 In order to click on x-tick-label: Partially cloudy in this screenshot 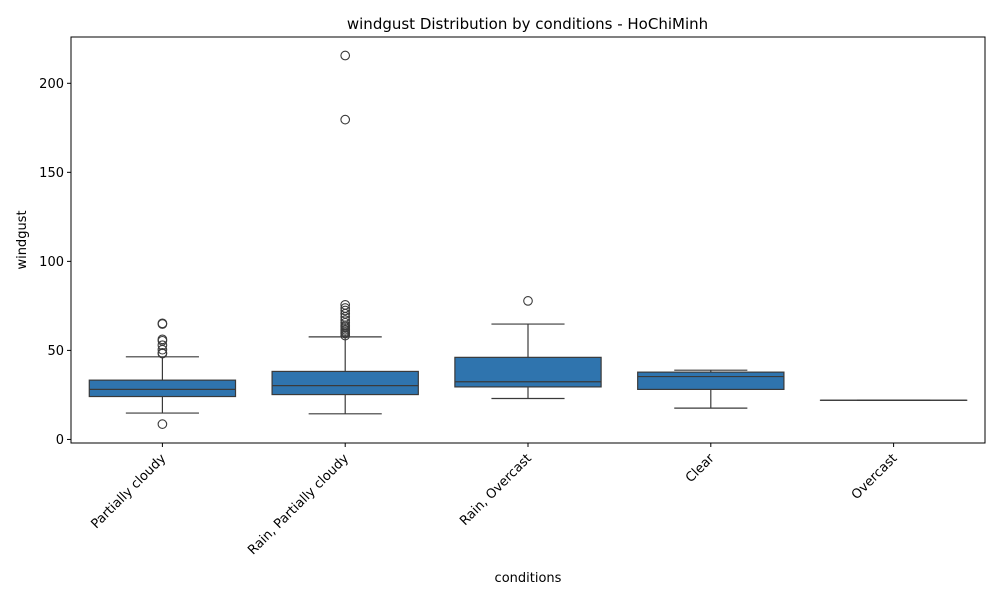, I will do `click(128, 491)`.